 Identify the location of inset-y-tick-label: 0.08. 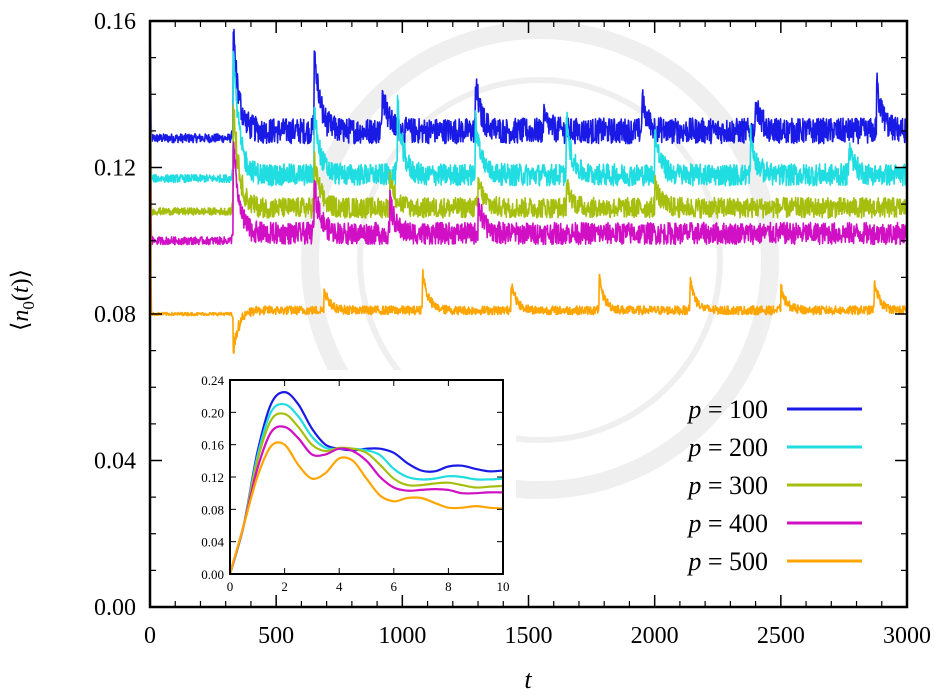
(212, 509).